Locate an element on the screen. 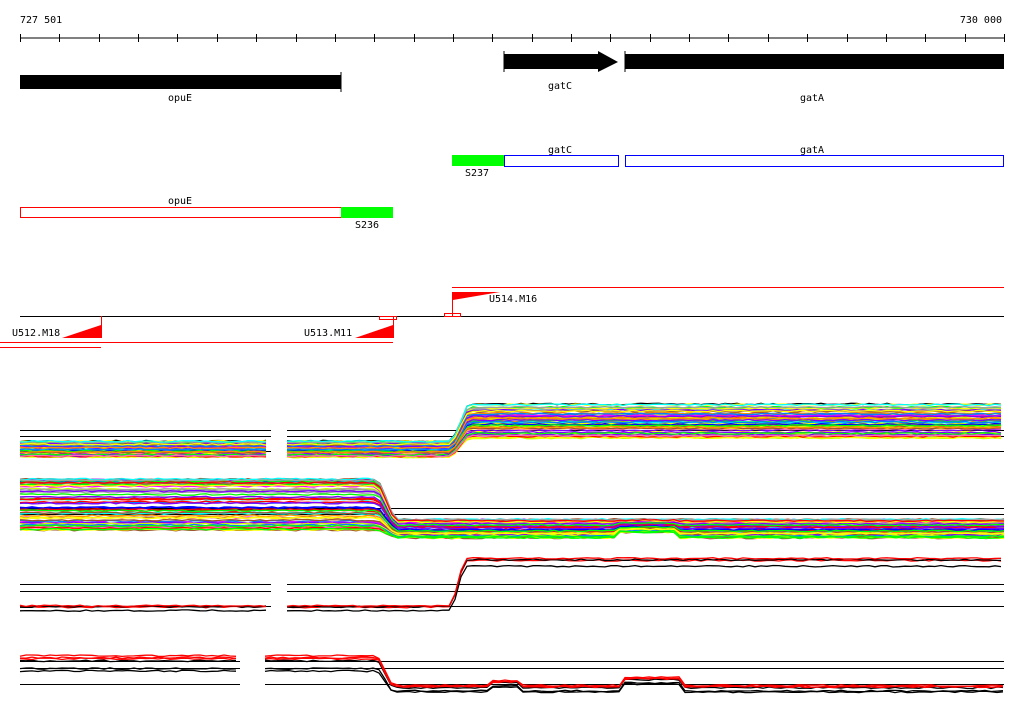 The image size is (1024, 714). cds-gatA is located at coordinates (814, 161).